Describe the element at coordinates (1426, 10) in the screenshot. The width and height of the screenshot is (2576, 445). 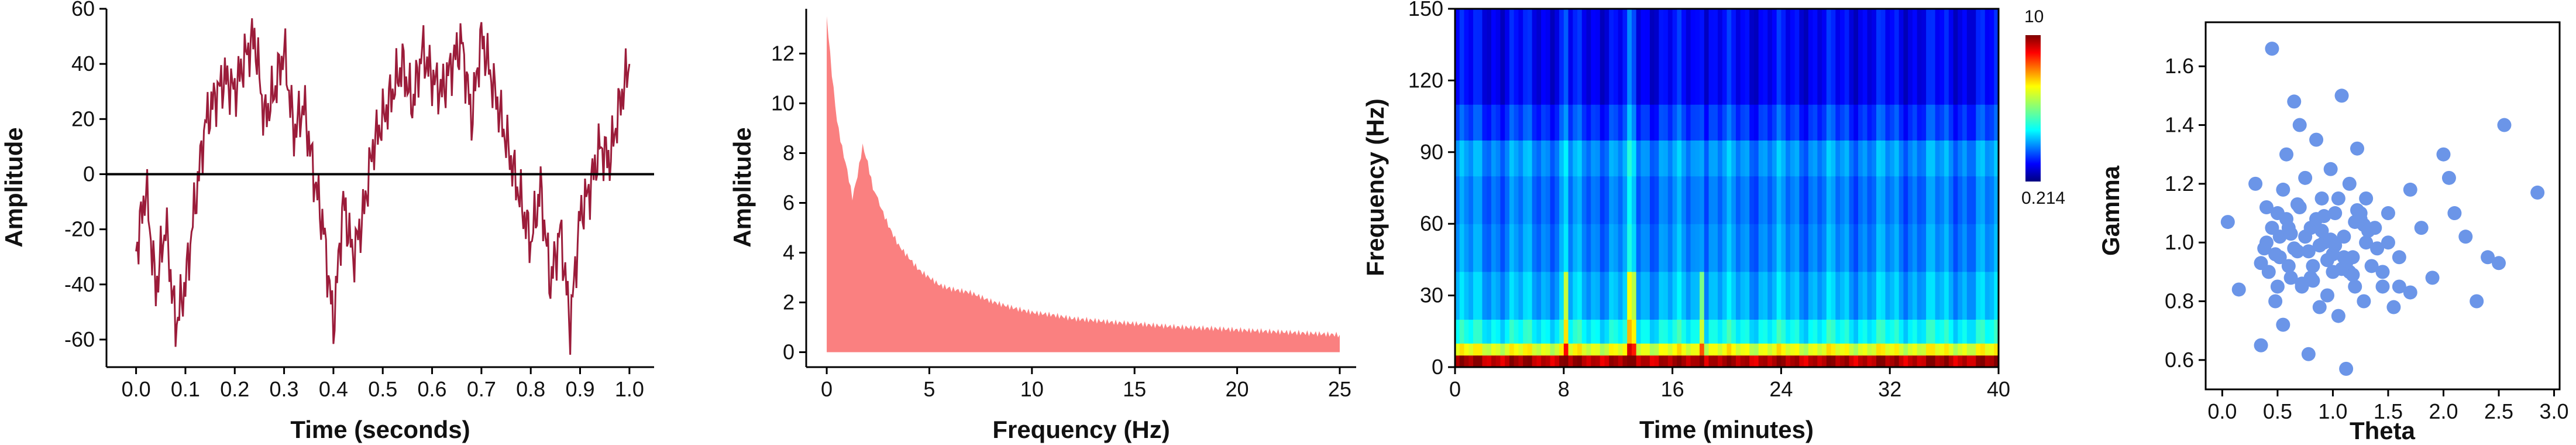
I see `spectrogram-y-tick-label: 150` at that location.